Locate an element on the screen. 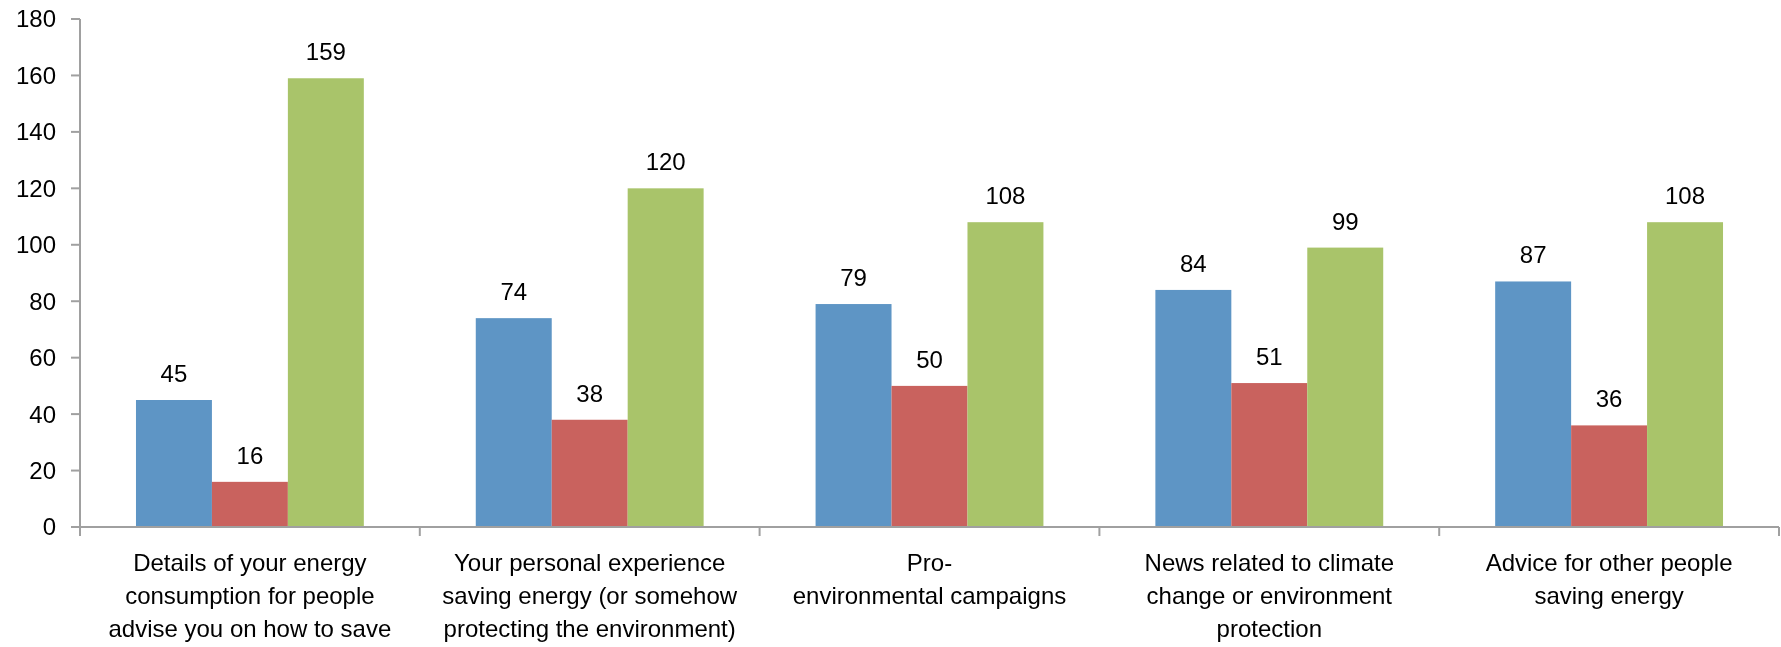 This screenshot has height=647, width=1781. x-tick-label: Advice for other people saving energy is located at coordinates (1609, 579).